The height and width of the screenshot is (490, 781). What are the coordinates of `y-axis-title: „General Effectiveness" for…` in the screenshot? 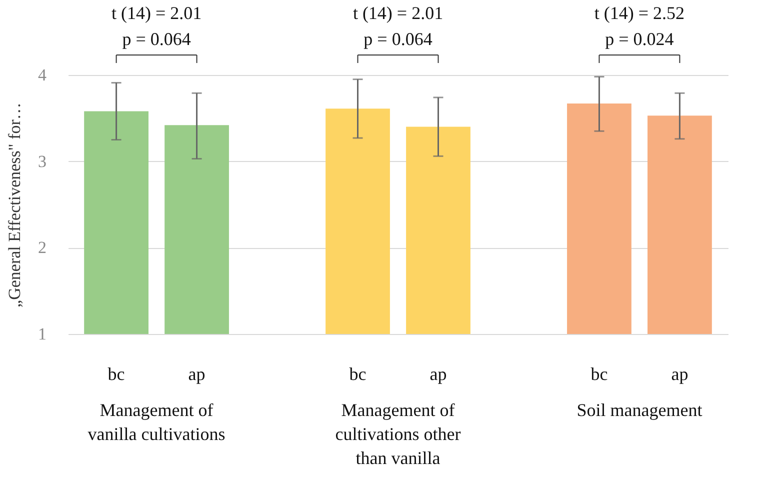 It's located at (14, 205).